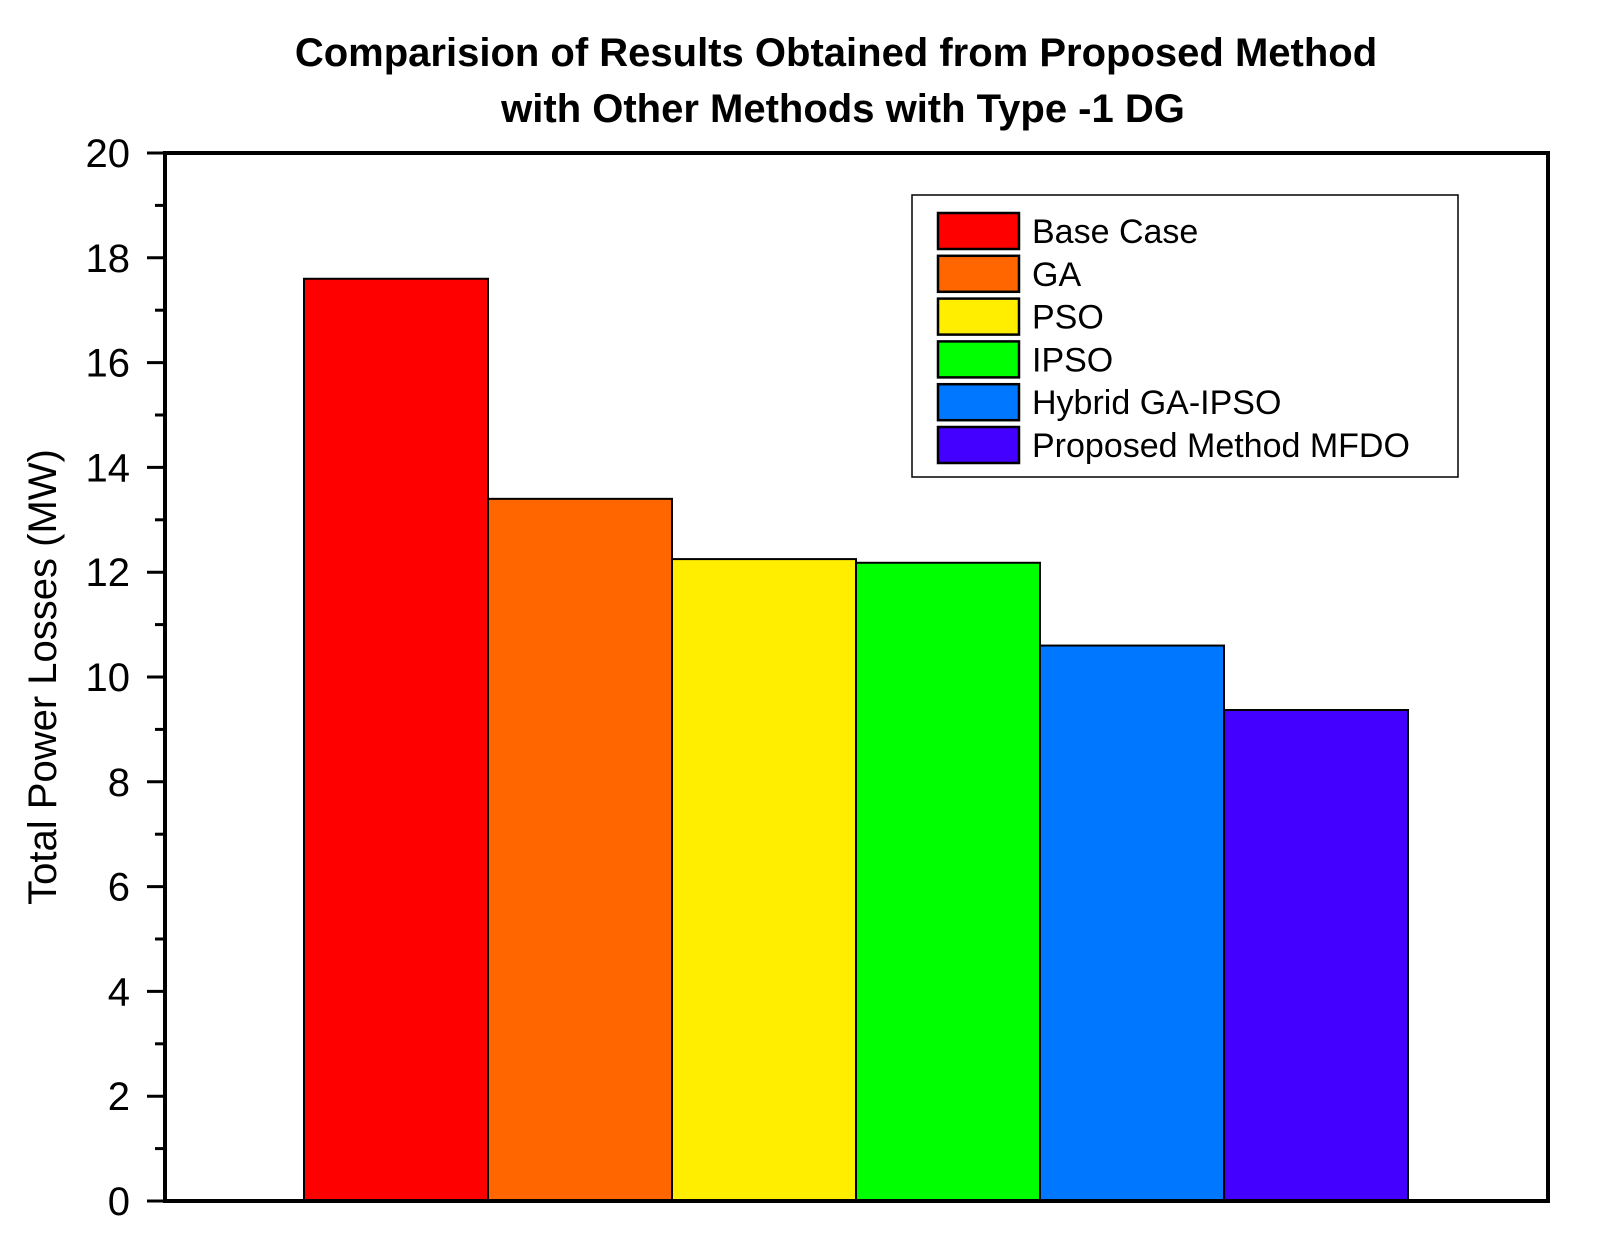  I want to click on y-axis-label: Total Power Losses (MW), so click(43, 677).